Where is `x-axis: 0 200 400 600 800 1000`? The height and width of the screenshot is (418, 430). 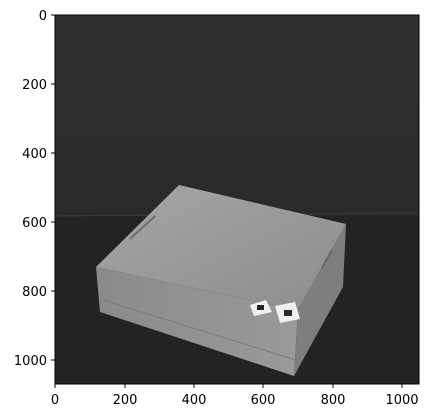
x-axis: 0 200 400 600 800 1000 is located at coordinates (235, 396).